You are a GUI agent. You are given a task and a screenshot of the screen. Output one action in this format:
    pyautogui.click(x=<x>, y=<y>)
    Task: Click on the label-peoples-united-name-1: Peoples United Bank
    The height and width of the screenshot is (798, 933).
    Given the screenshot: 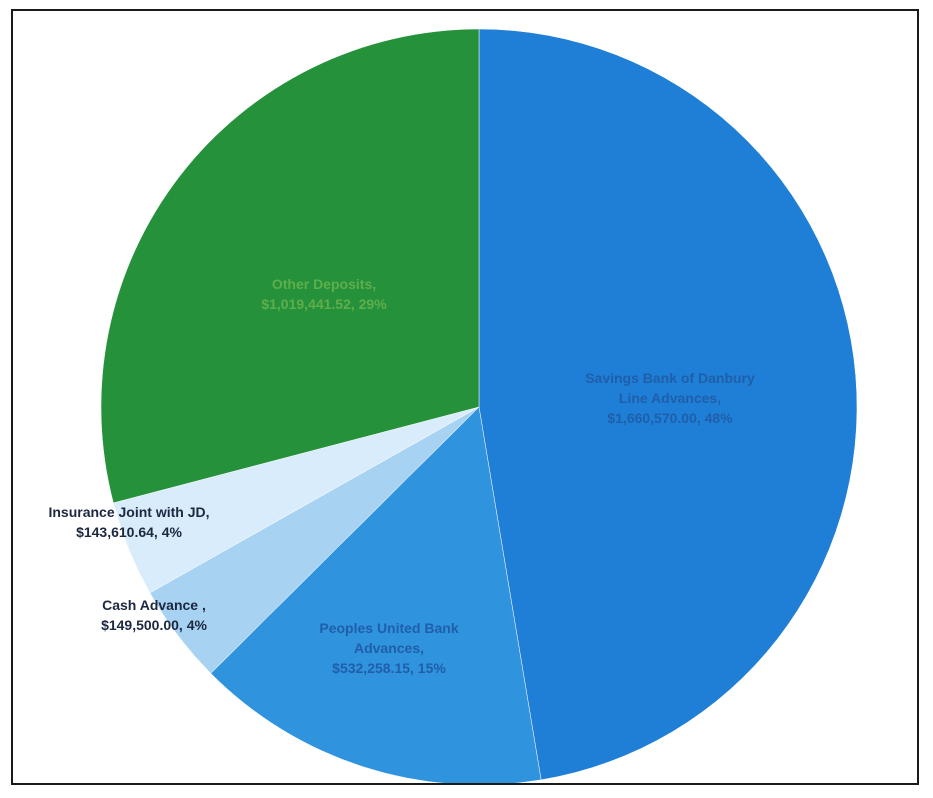 What is the action you would take?
    pyautogui.click(x=389, y=628)
    